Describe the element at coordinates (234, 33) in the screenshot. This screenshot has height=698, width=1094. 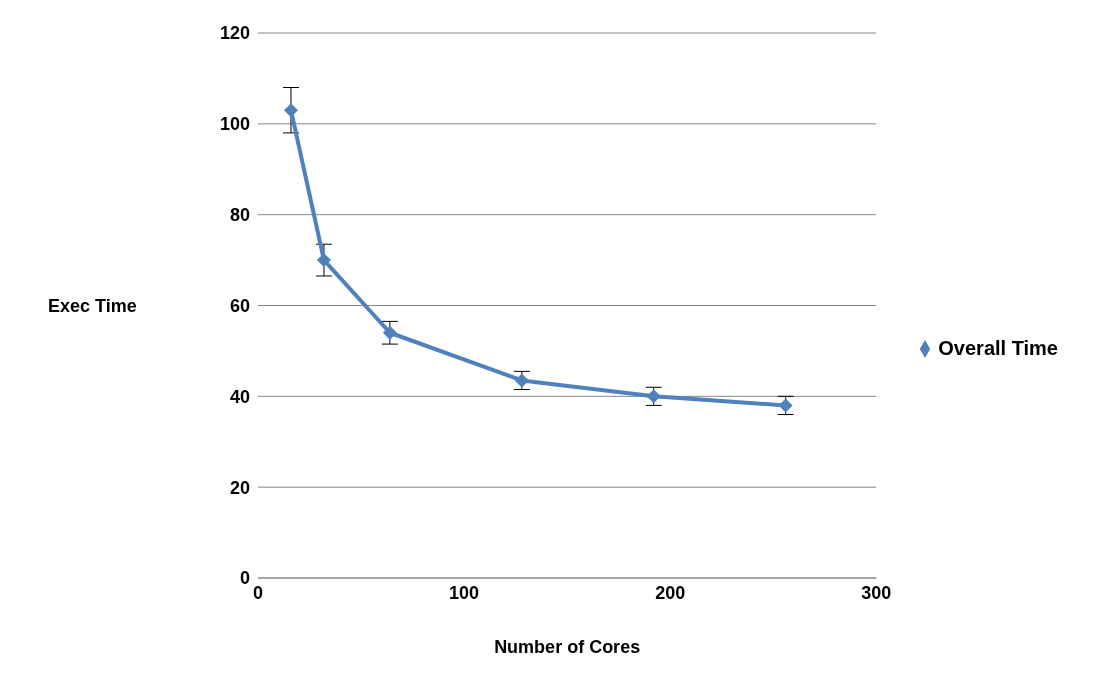
I see `y-tick-label: 120` at that location.